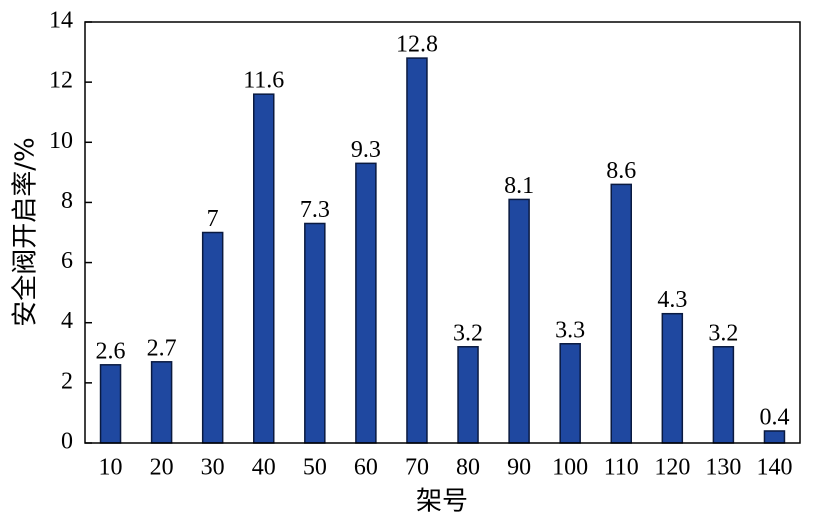 The width and height of the screenshot is (813, 521). What do you see at coordinates (61, 81) in the screenshot?
I see `y-tick-label: 12` at bounding box center [61, 81].